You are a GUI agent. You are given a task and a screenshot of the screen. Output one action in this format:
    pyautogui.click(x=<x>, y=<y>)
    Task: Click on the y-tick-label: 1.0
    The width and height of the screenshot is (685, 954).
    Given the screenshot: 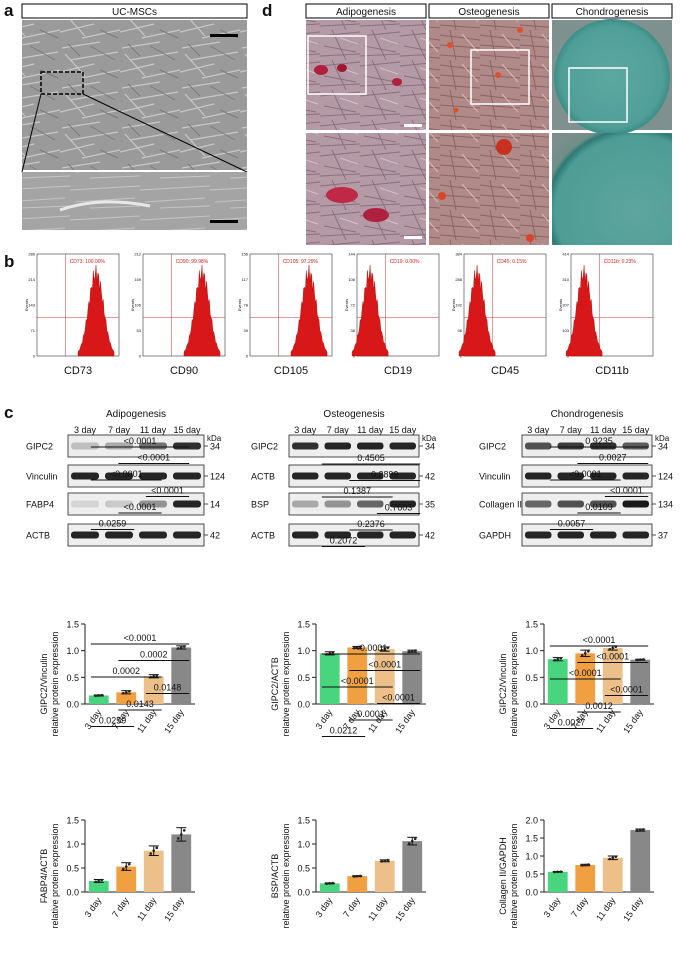 What is the action you would take?
    pyautogui.click(x=72, y=651)
    